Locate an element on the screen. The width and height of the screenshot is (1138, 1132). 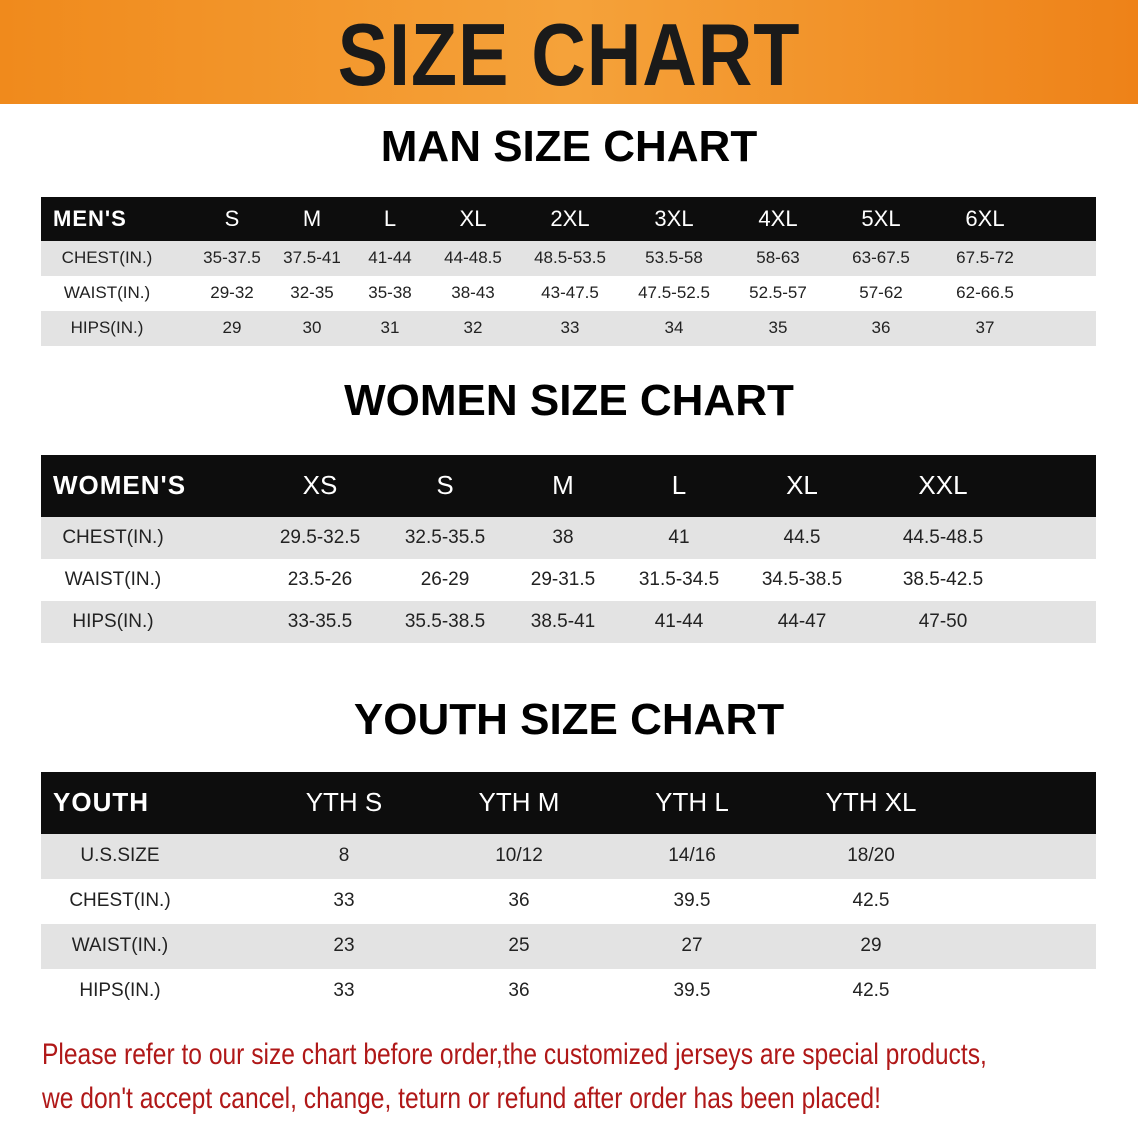
size-value: 31.5-34.5 is located at coordinates (679, 579).